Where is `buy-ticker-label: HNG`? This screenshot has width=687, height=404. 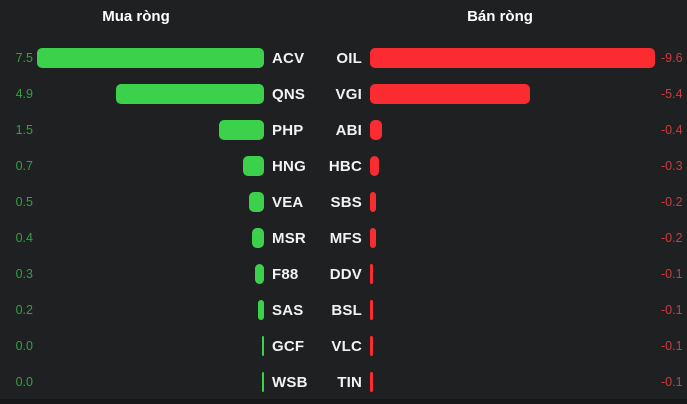 buy-ticker-label: HNG is located at coordinates (289, 166).